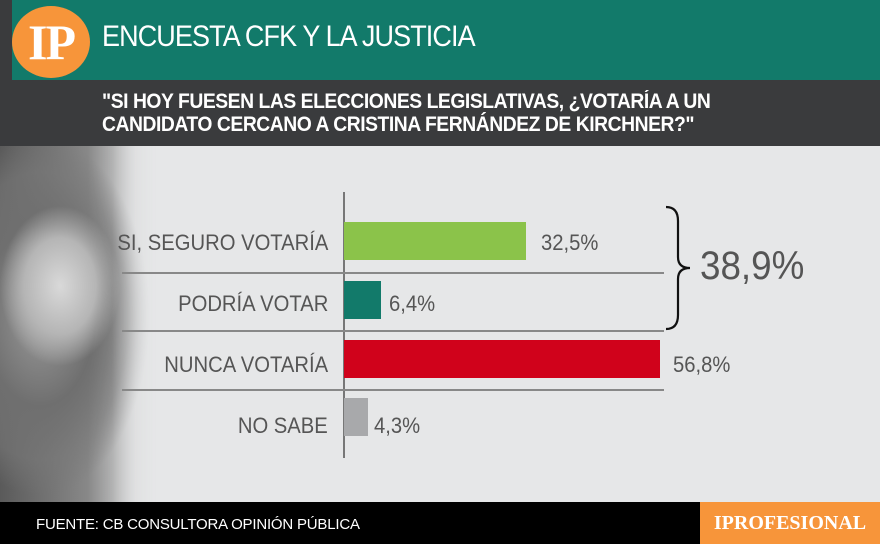  Describe the element at coordinates (80, 324) in the screenshot. I see `portrait-photo` at that location.